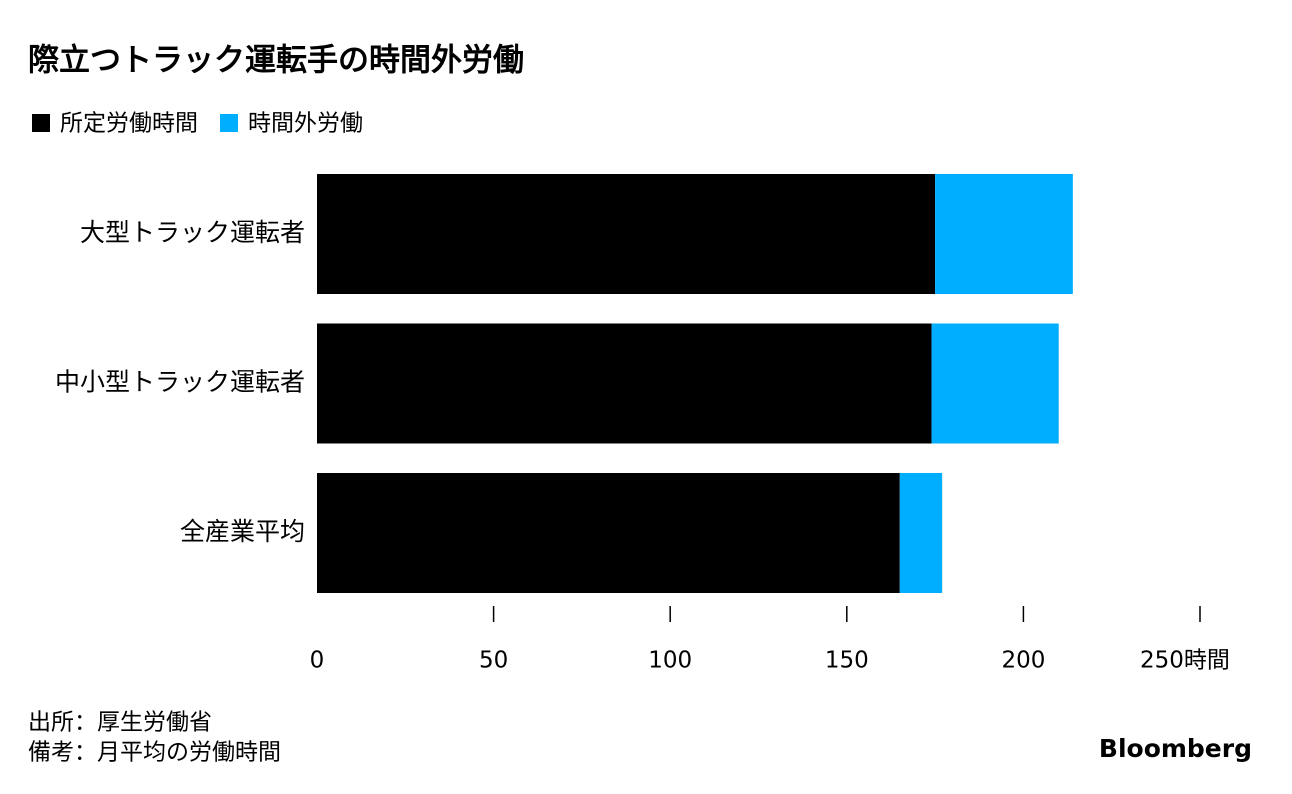 This screenshot has width=1292, height=794. What do you see at coordinates (317, 661) in the screenshot?
I see `x-tick-label: 0` at bounding box center [317, 661].